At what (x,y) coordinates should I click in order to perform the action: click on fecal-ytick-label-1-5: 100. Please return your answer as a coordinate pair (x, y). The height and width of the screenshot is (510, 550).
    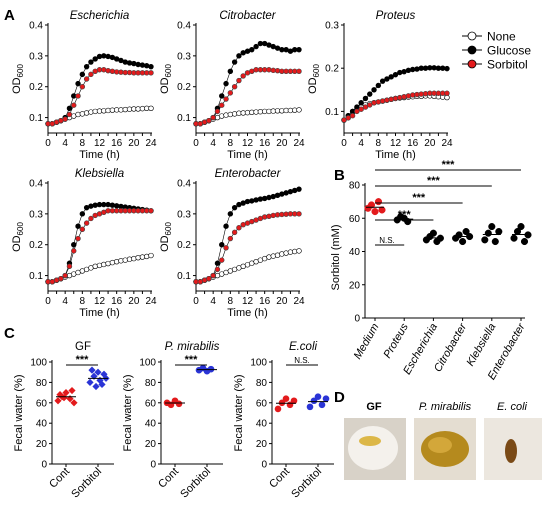
    Looking at the image, I should click on (147, 363).